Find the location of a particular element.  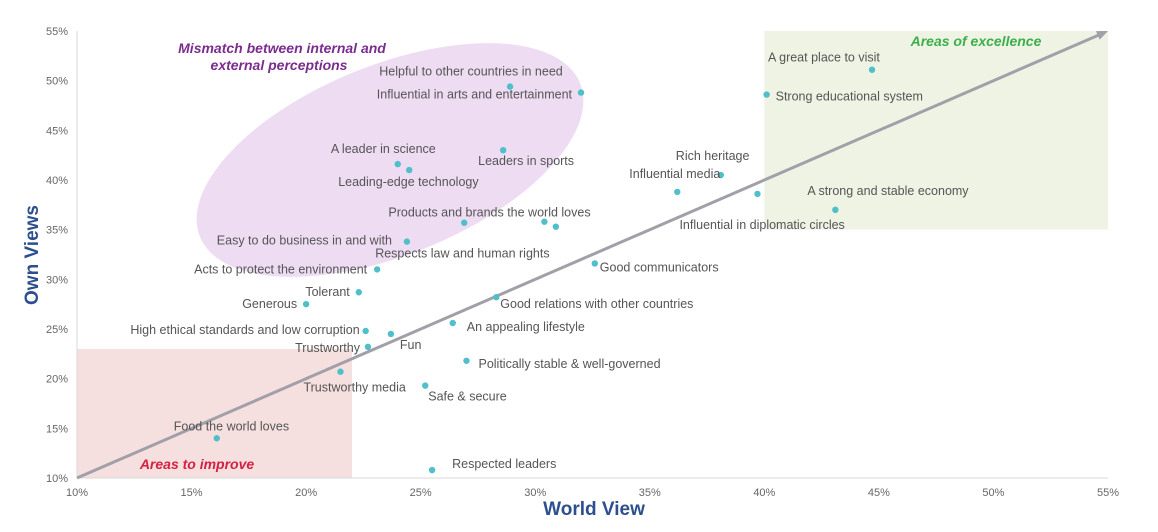

mismatch-ellipse is located at coordinates (390, 160).